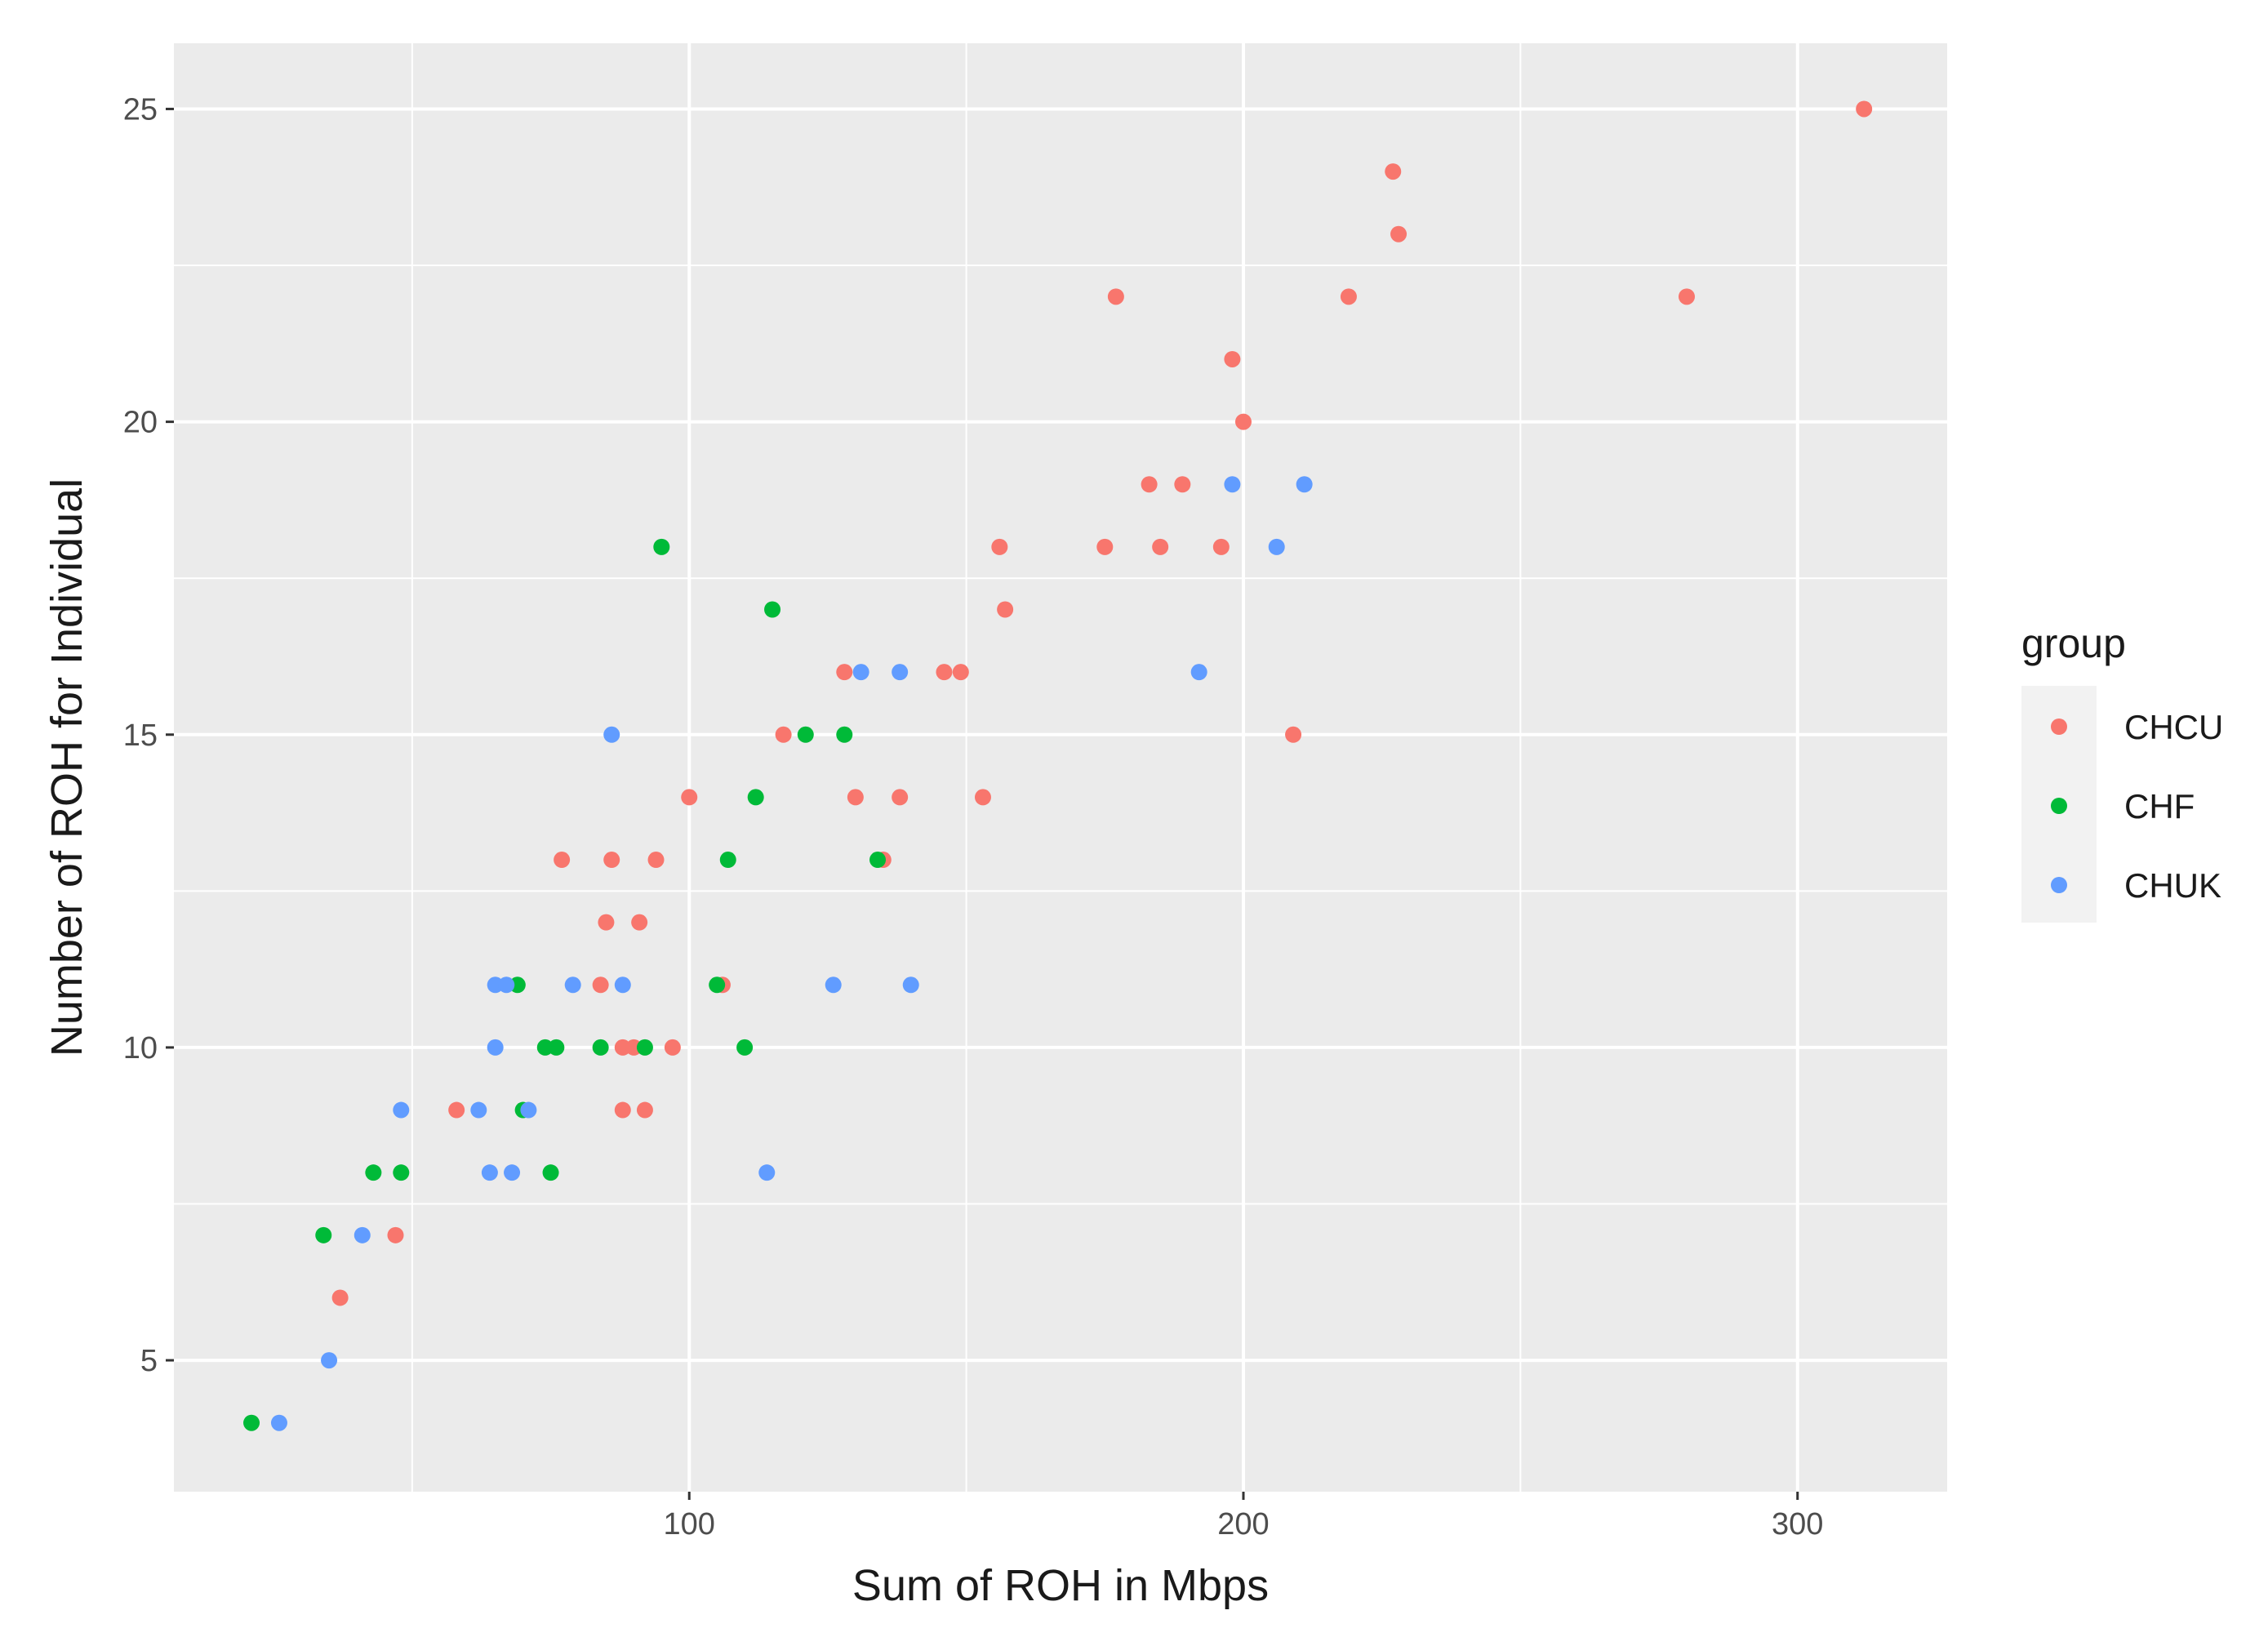 This screenshot has height=1646, width=2268. I want to click on legend-key-chcu, so click(2059, 726).